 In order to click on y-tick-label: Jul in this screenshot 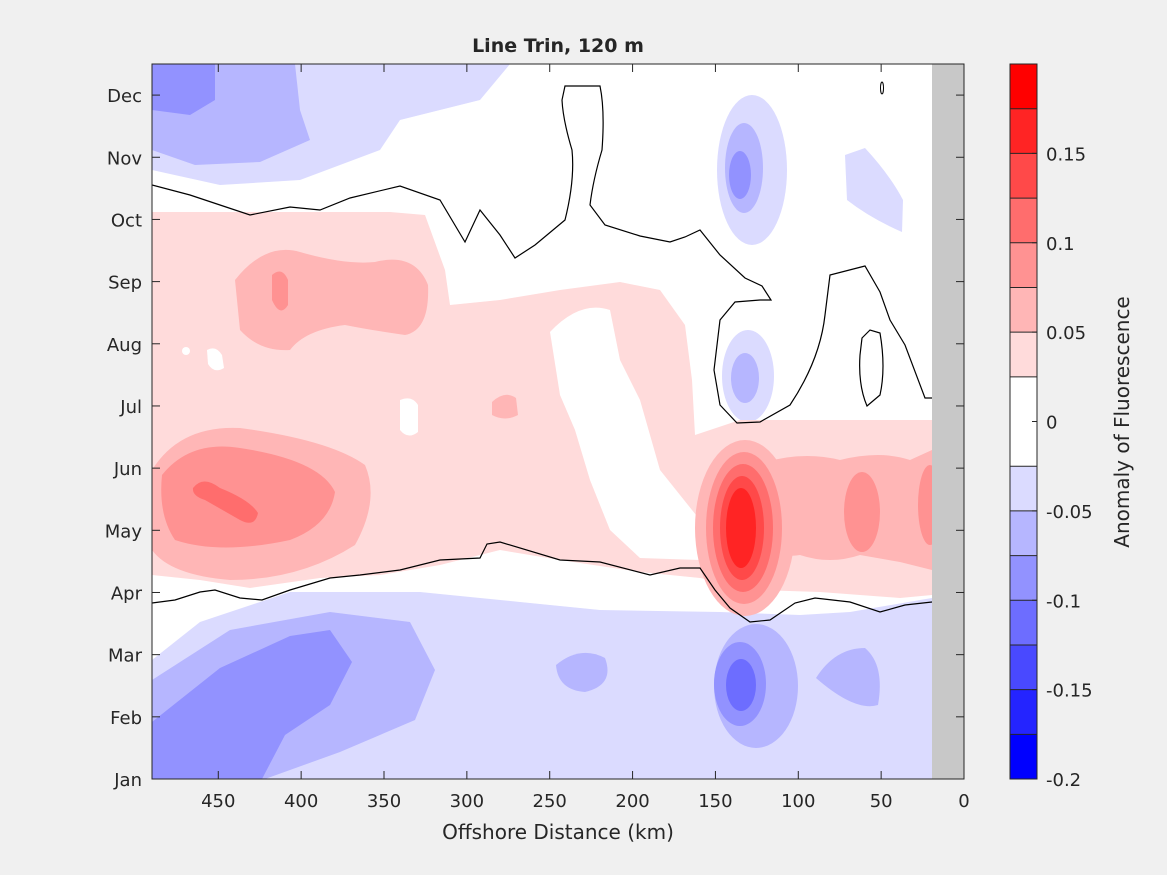, I will do `click(130, 407)`.